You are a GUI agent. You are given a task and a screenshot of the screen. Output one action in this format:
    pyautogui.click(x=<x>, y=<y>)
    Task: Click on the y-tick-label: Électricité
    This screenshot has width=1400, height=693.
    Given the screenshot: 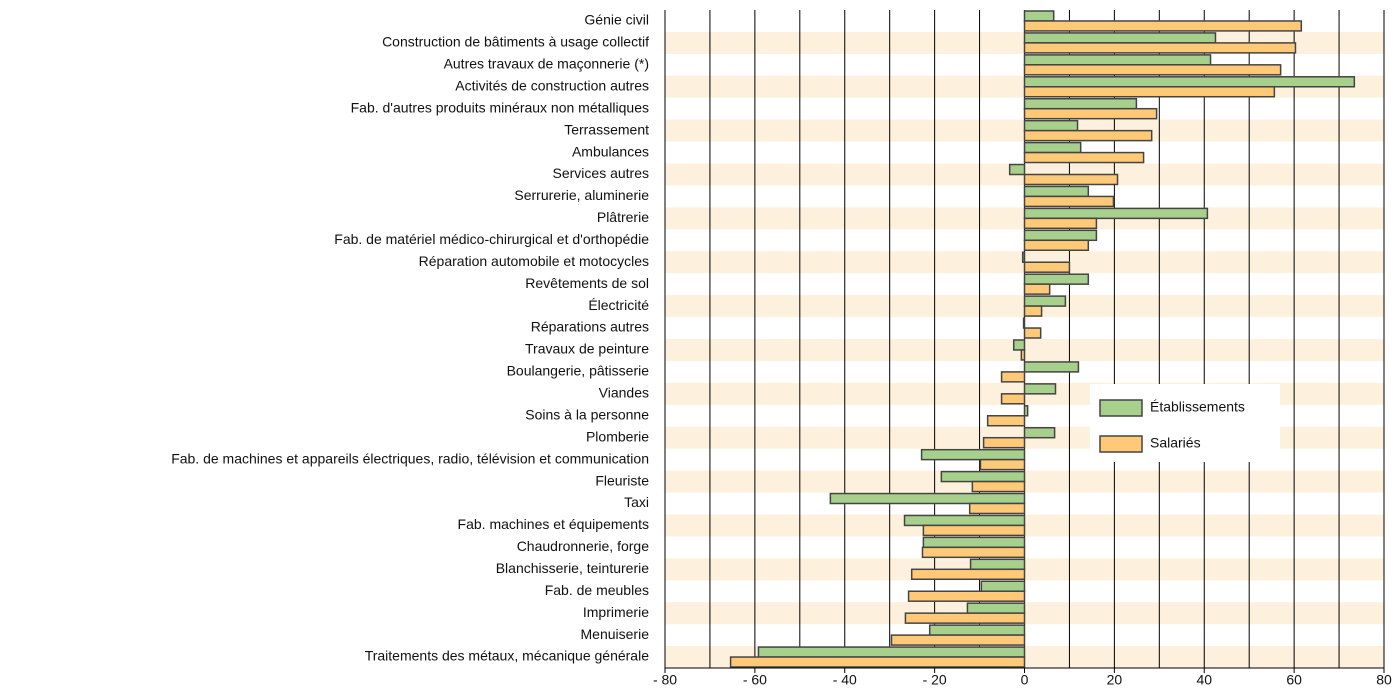 What is the action you would take?
    pyautogui.click(x=618, y=305)
    